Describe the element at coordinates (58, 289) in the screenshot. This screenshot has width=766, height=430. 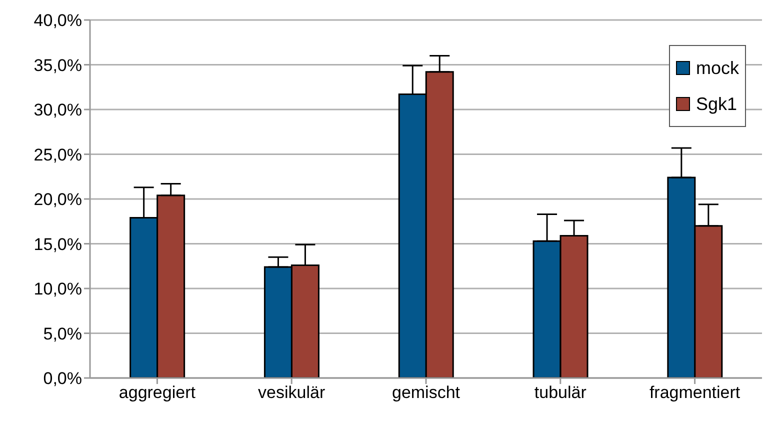
I see `y-tick-label: 10,0%` at that location.